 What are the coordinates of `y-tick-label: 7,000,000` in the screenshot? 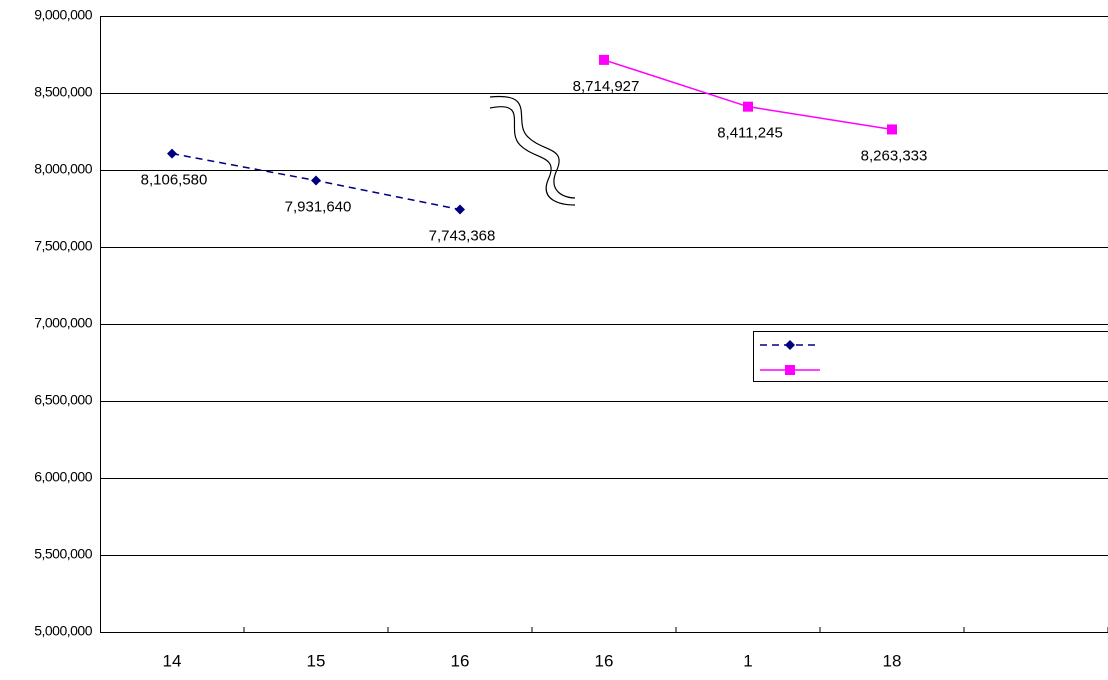 It's located at (63, 323).